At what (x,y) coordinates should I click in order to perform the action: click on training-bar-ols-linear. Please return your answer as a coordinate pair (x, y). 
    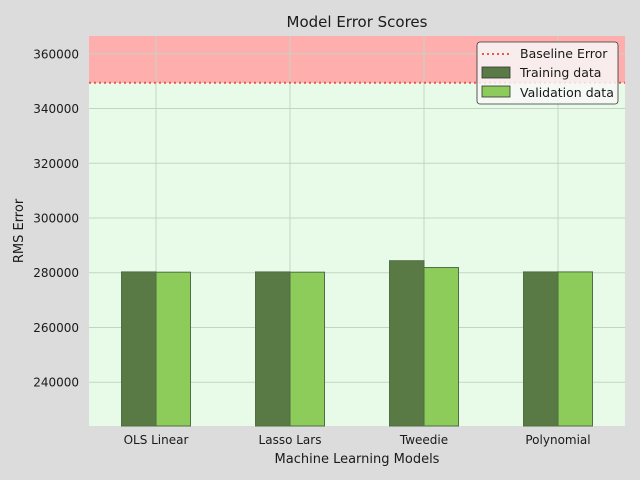
    Looking at the image, I should click on (139, 349).